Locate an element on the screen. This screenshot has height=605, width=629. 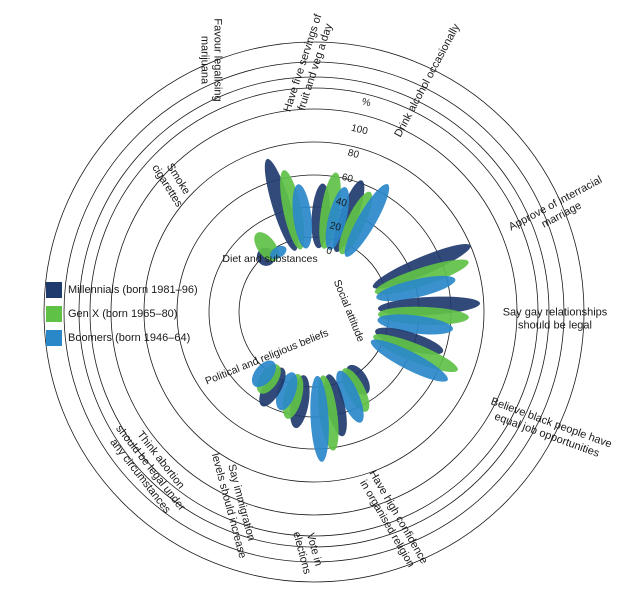
legend-label: Millennials (born 1981–96) is located at coordinates (133, 290).